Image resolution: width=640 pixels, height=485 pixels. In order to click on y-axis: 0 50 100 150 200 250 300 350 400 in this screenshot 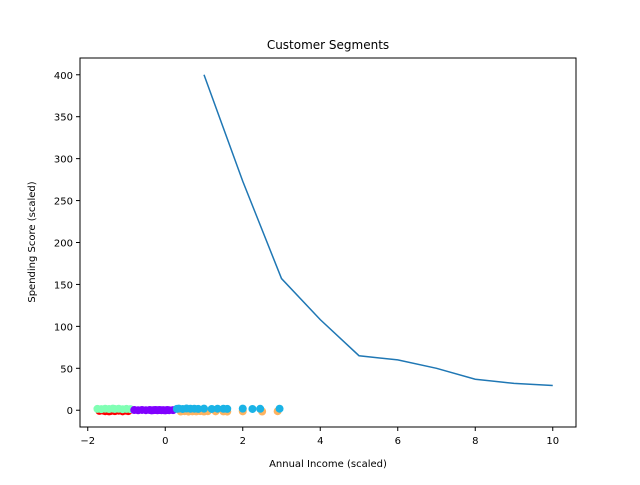, I will do `click(67, 244)`.